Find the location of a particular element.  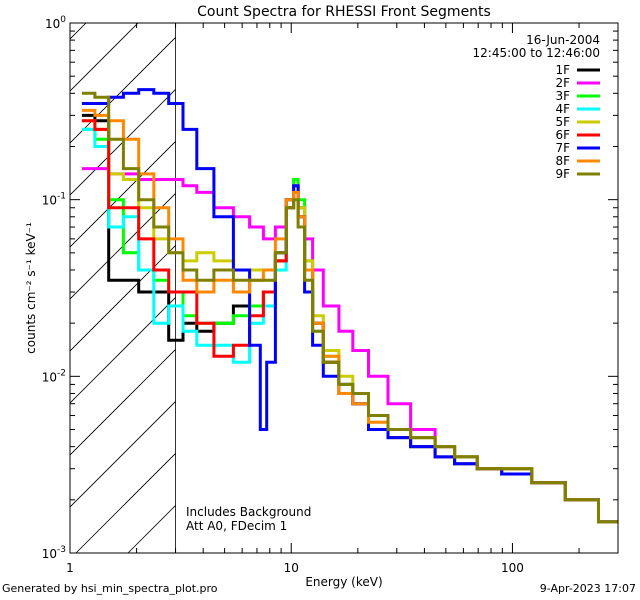

x-axis-label: Energy (keV) is located at coordinates (343, 582).